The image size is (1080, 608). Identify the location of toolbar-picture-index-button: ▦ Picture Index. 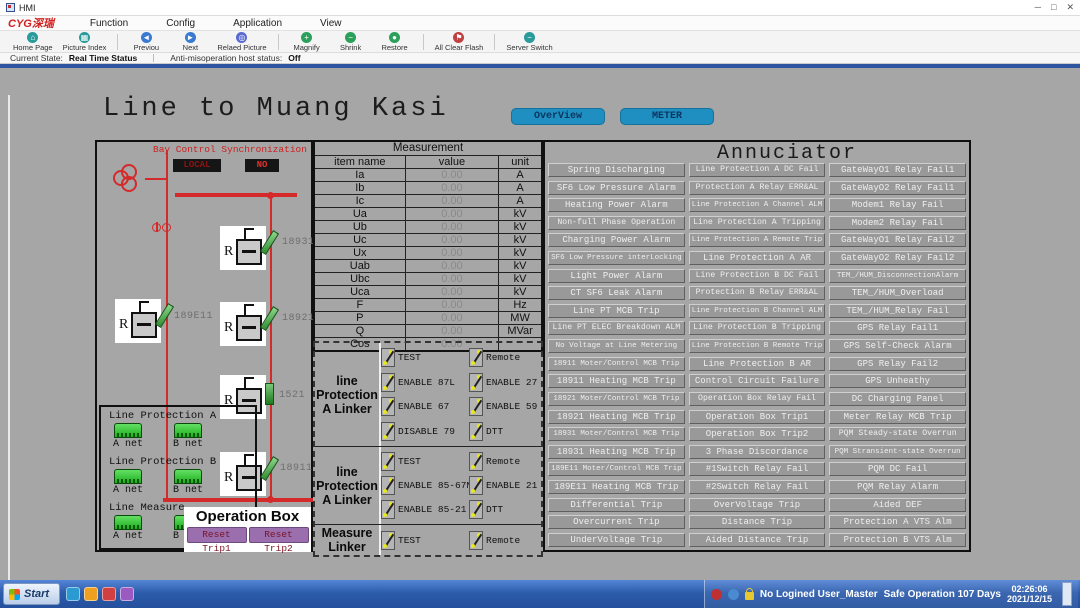
(85, 42).